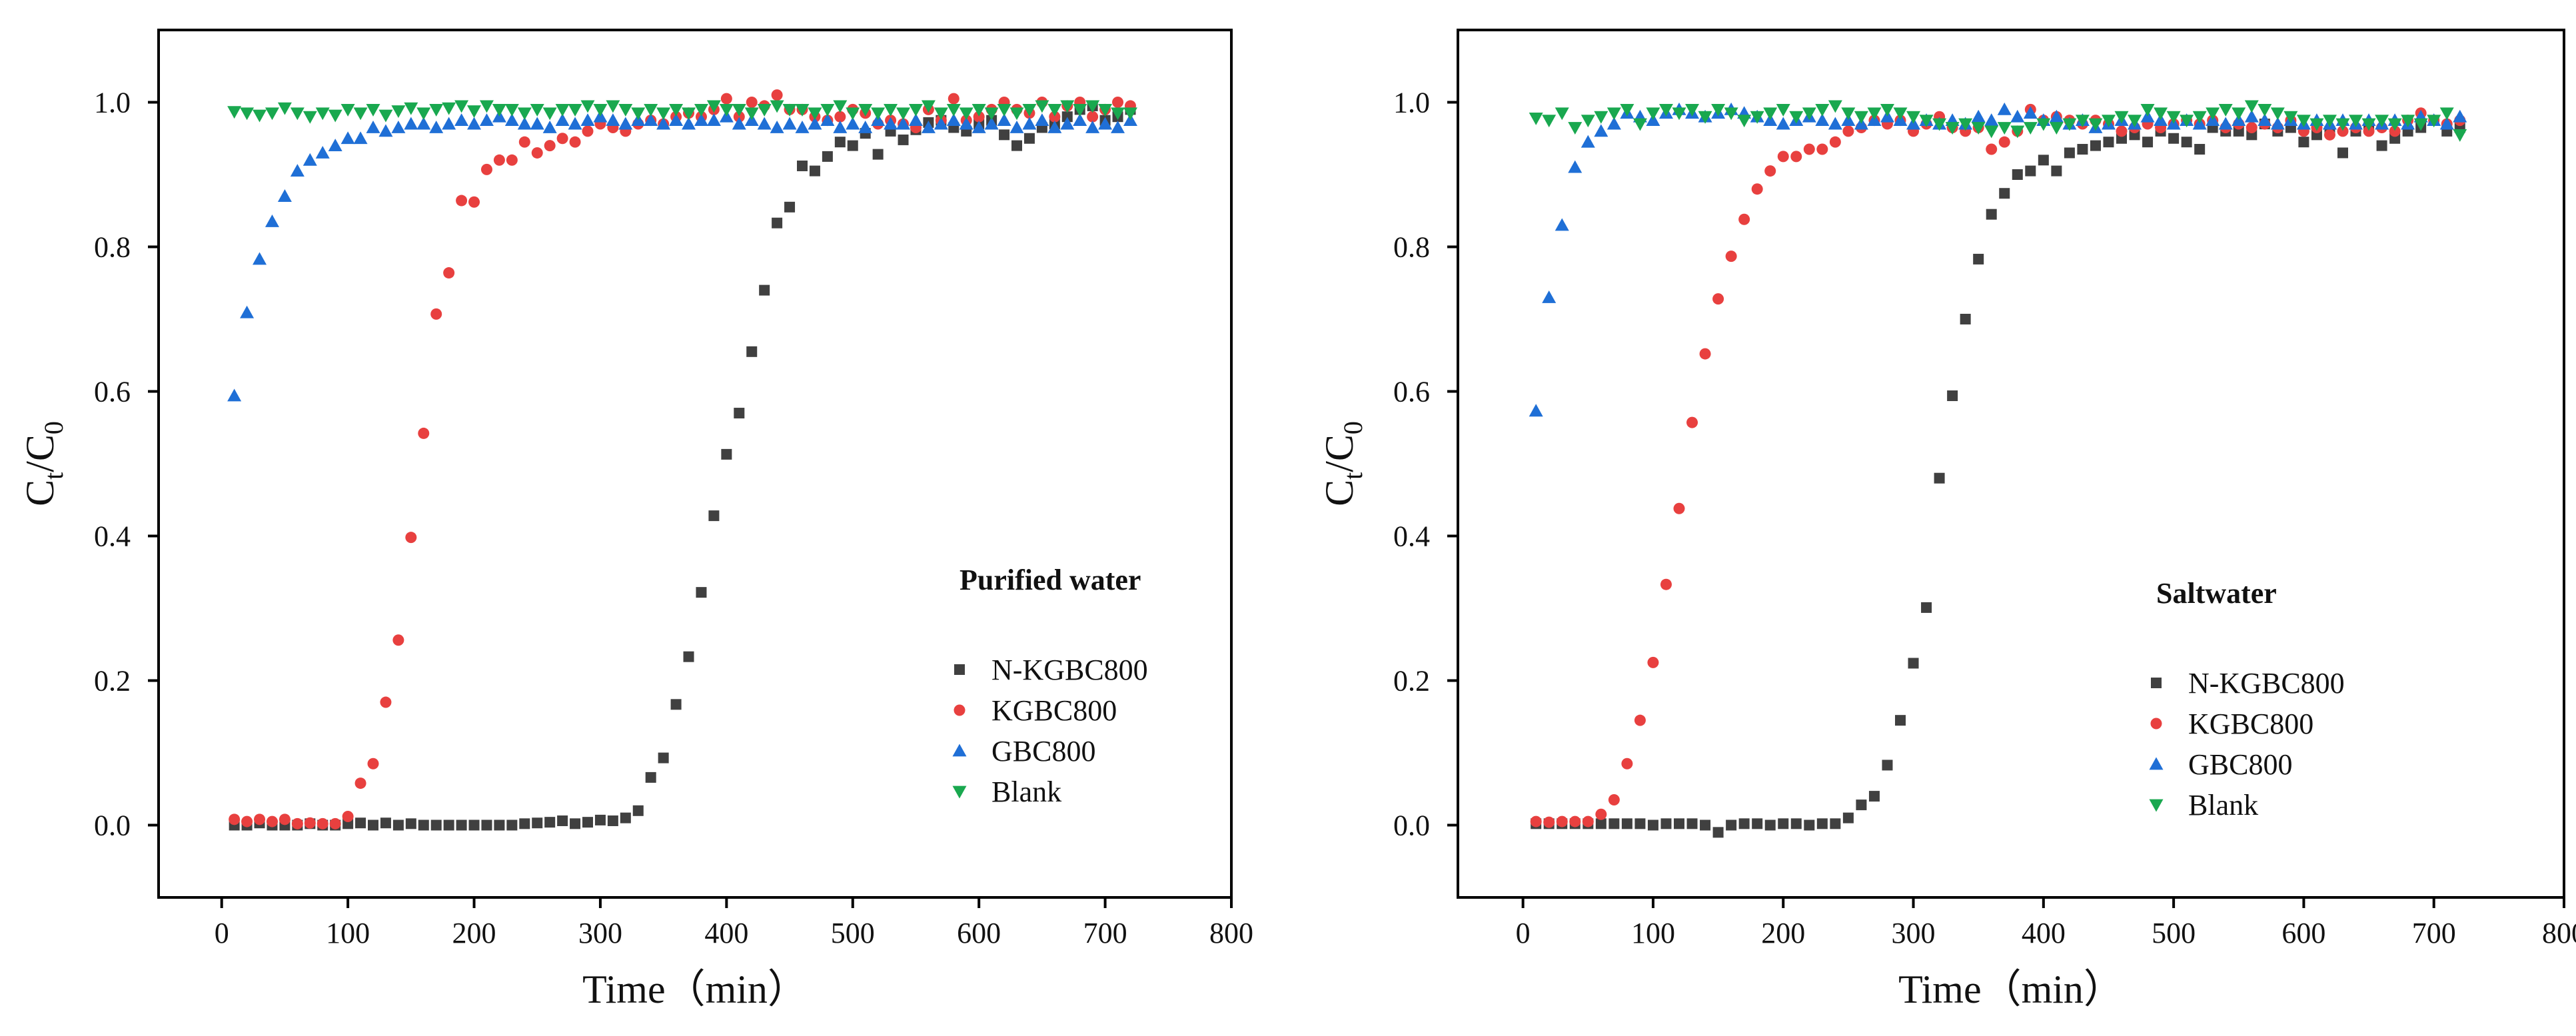  Describe the element at coordinates (222, 933) in the screenshot. I see `x-tick-label: 0` at that location.